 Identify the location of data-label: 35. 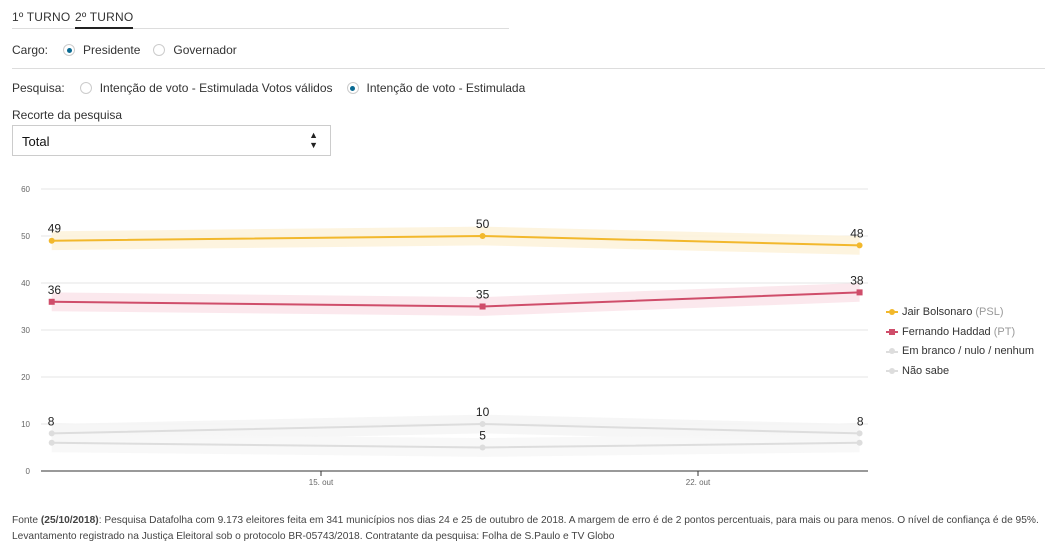
(483, 295).